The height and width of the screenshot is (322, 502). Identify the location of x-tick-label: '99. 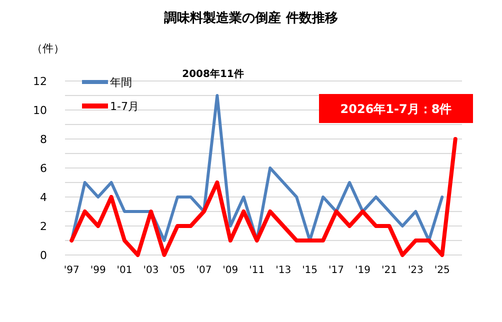
(98, 270).